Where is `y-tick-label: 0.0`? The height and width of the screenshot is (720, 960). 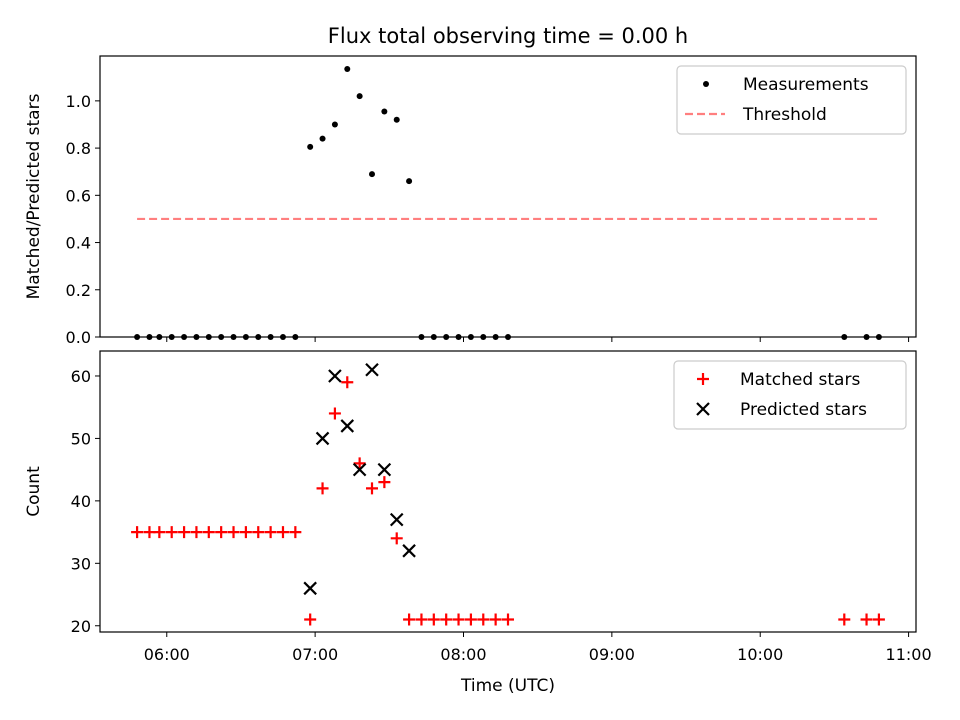
y-tick-label: 0.0 is located at coordinates (78, 337).